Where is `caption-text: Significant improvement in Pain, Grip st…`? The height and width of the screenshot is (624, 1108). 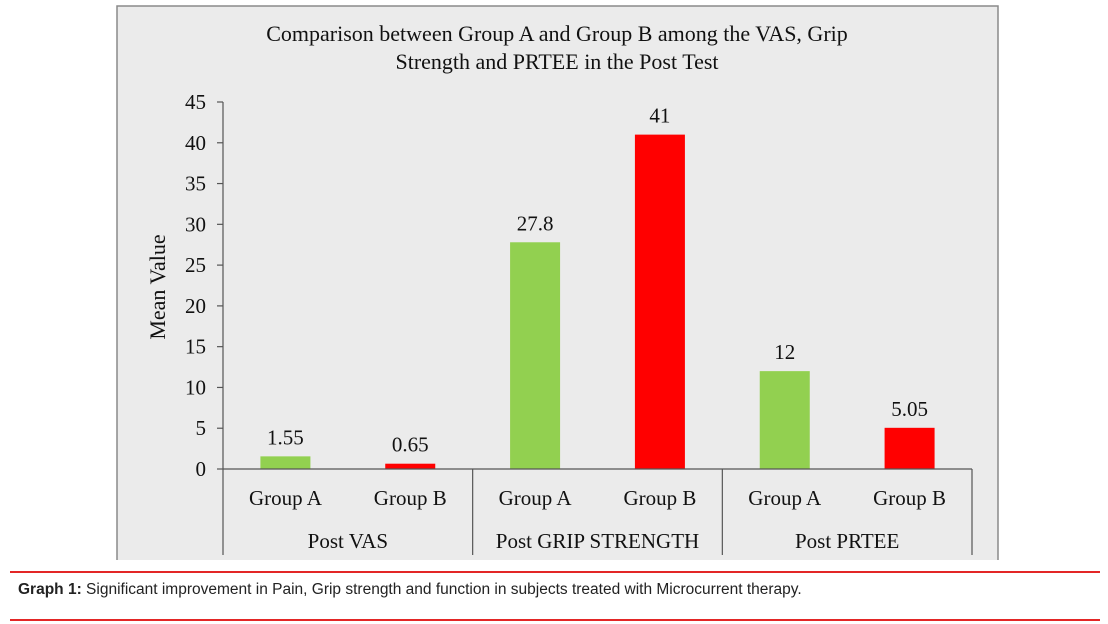
caption-text: Significant improvement in Pain, Grip st… is located at coordinates (444, 589).